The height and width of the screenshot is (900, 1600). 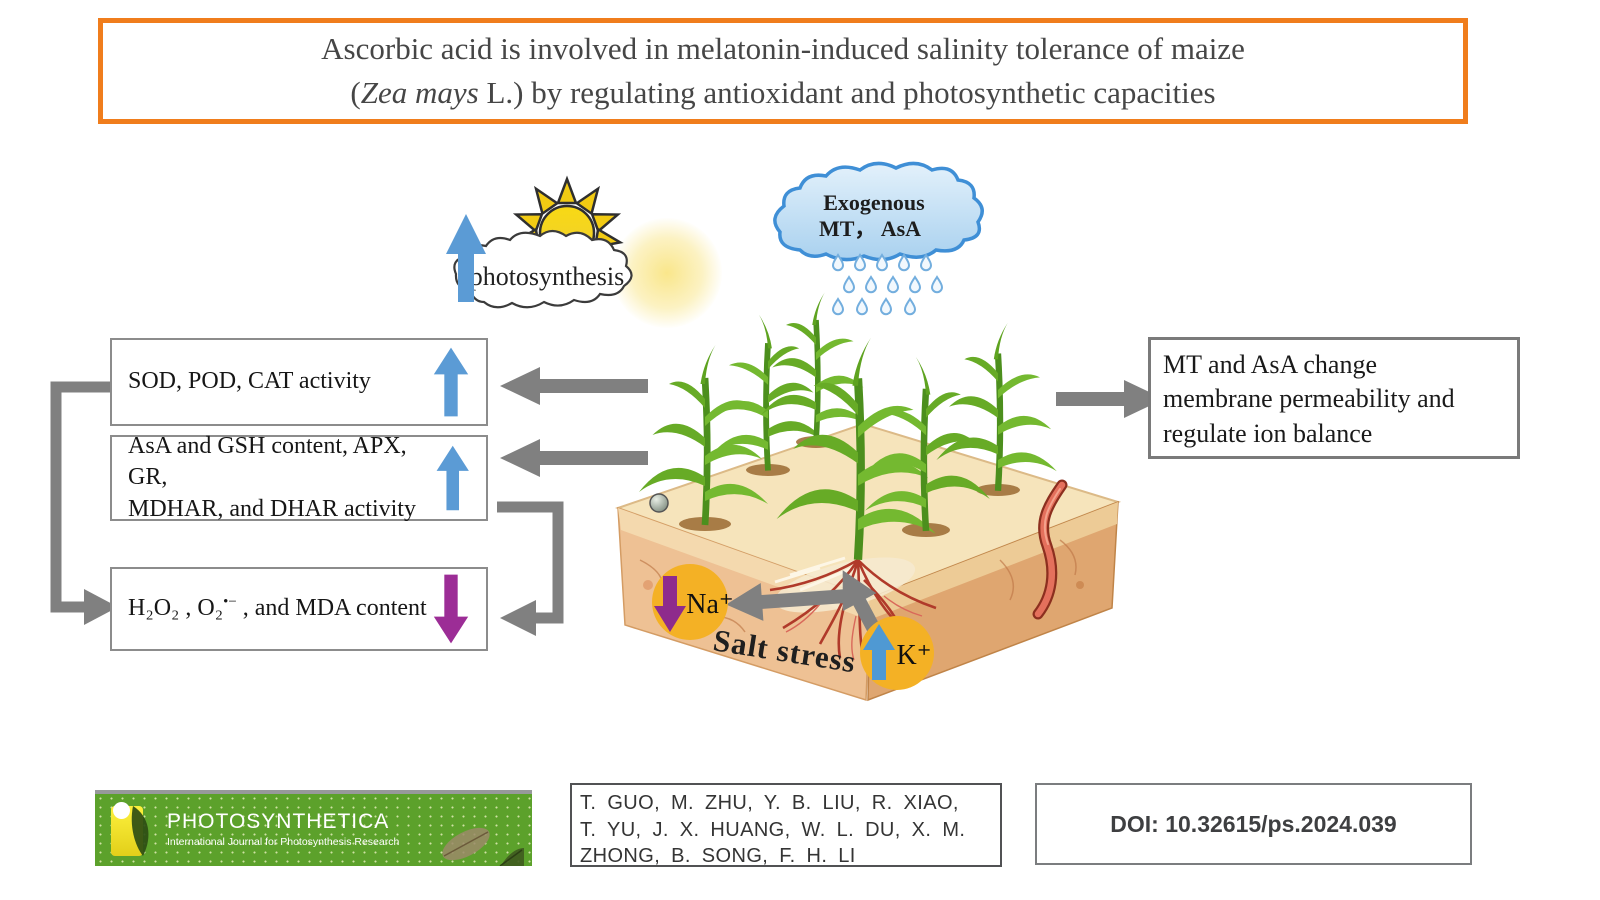 I want to click on ros-box-part2: , and MDA content, so click(x=331, y=608).